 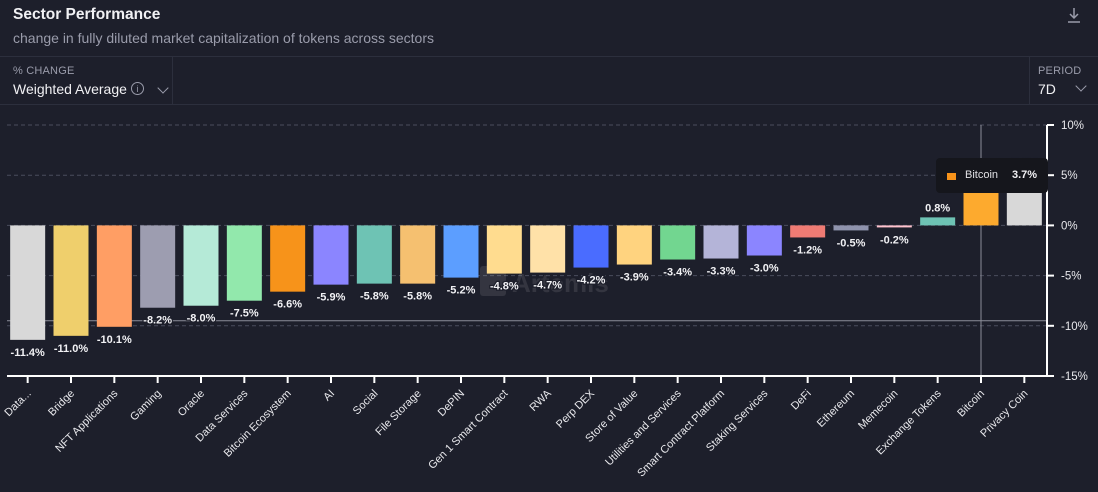 What do you see at coordinates (591, 281) in the screenshot?
I see `data-label: -4.2%` at bounding box center [591, 281].